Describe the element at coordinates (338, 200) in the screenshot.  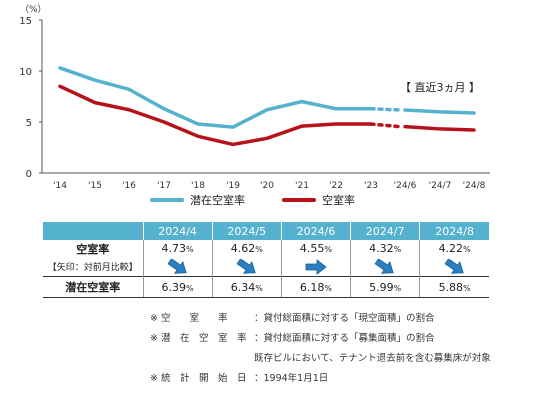
I see `legend-label-vacancy: 空室率` at that location.